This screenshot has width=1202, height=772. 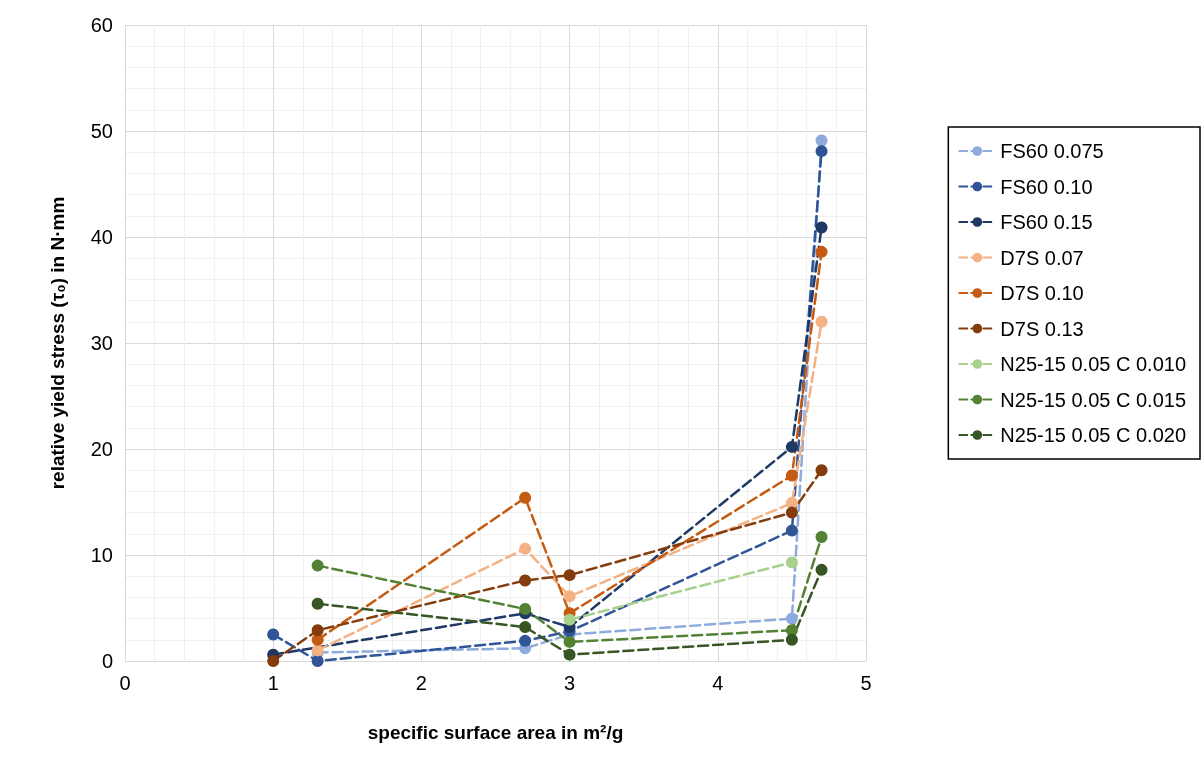 I want to click on legend-label: FS60 0.075, so click(x=1052, y=151).